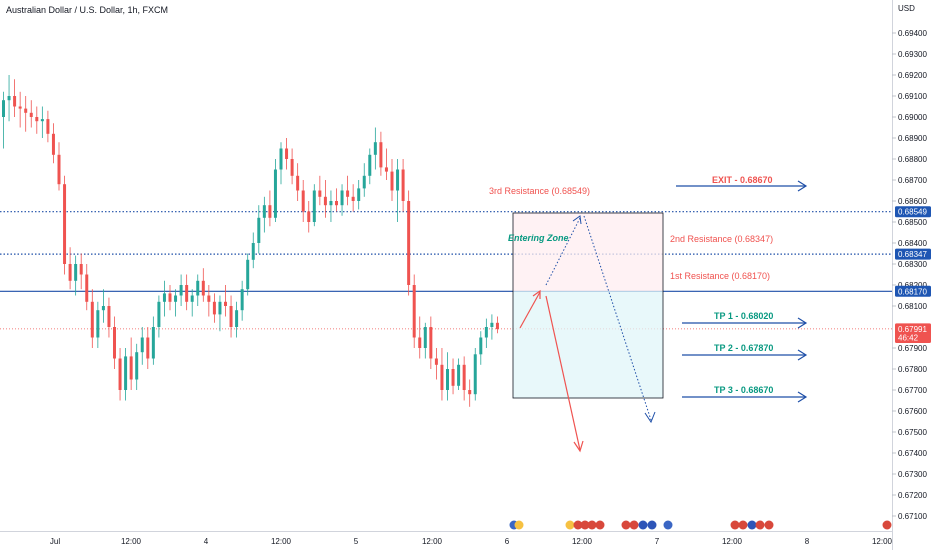 The width and height of the screenshot is (932, 550). I want to click on price-tag-label: 0.68170, so click(912, 291).